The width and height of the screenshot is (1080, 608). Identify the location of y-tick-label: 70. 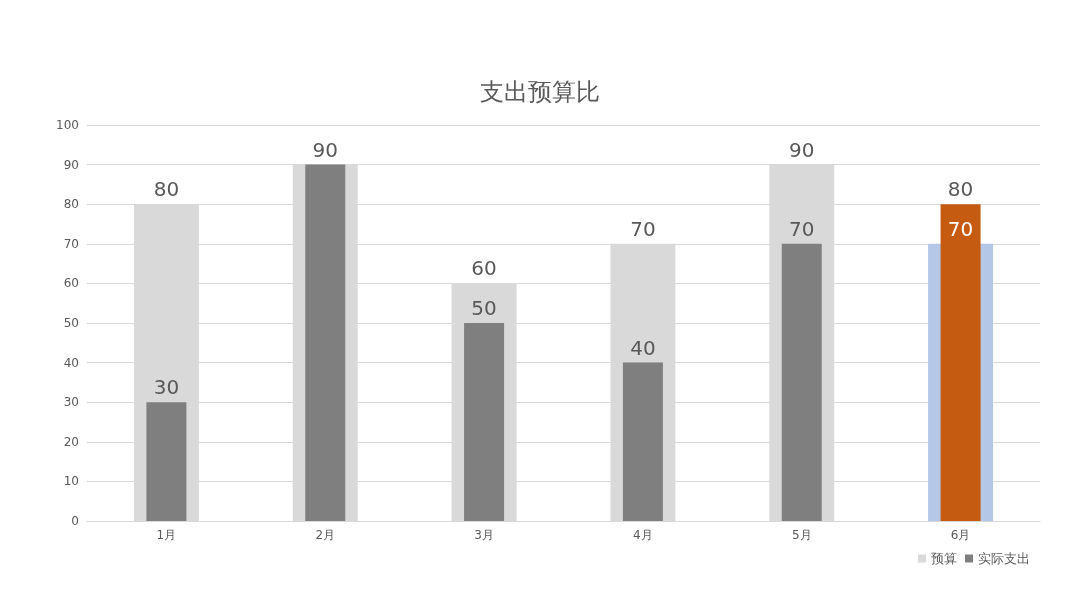
(71, 243).